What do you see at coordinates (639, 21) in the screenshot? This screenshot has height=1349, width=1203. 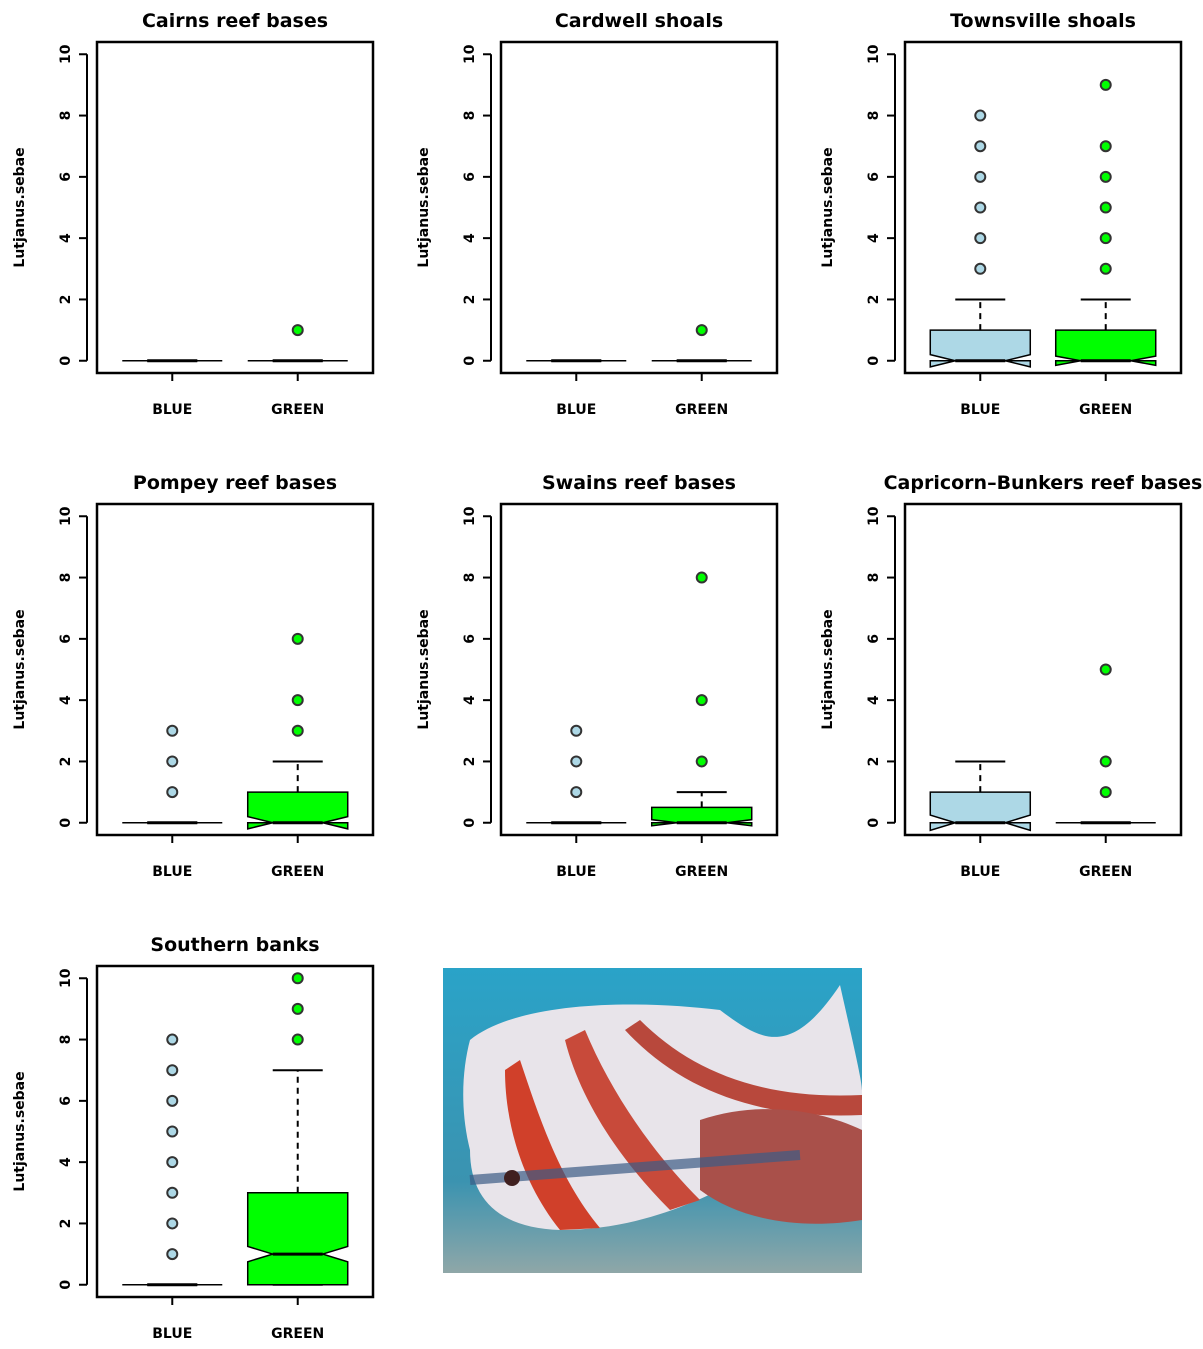 I see `panel-title: Cardwell shoals` at bounding box center [639, 21].